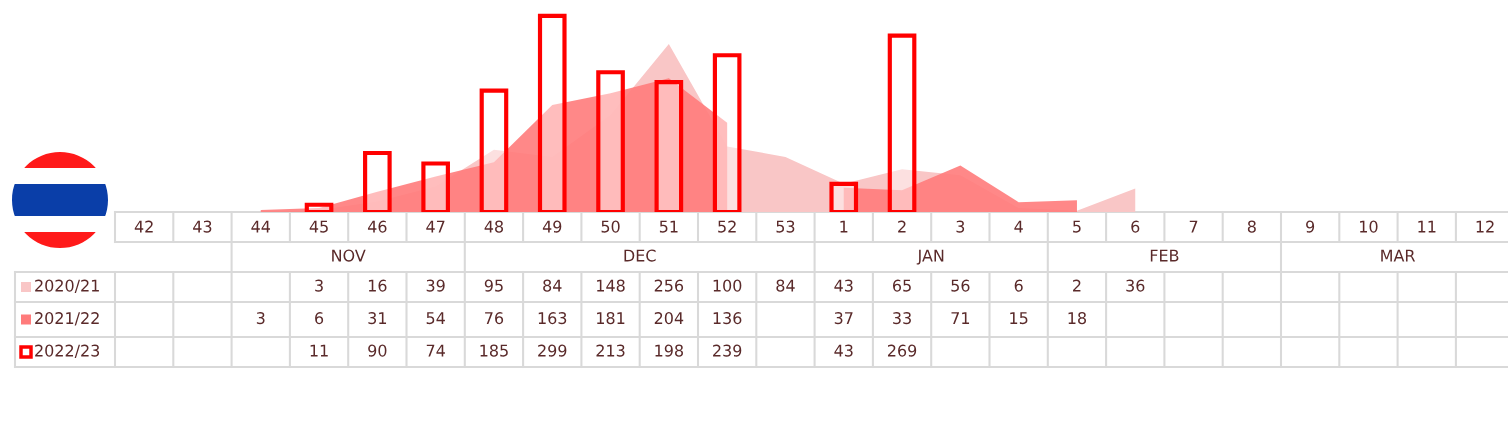 The image size is (1508, 424). What do you see at coordinates (669, 318) in the screenshot?
I see `data-label: 204` at bounding box center [669, 318].